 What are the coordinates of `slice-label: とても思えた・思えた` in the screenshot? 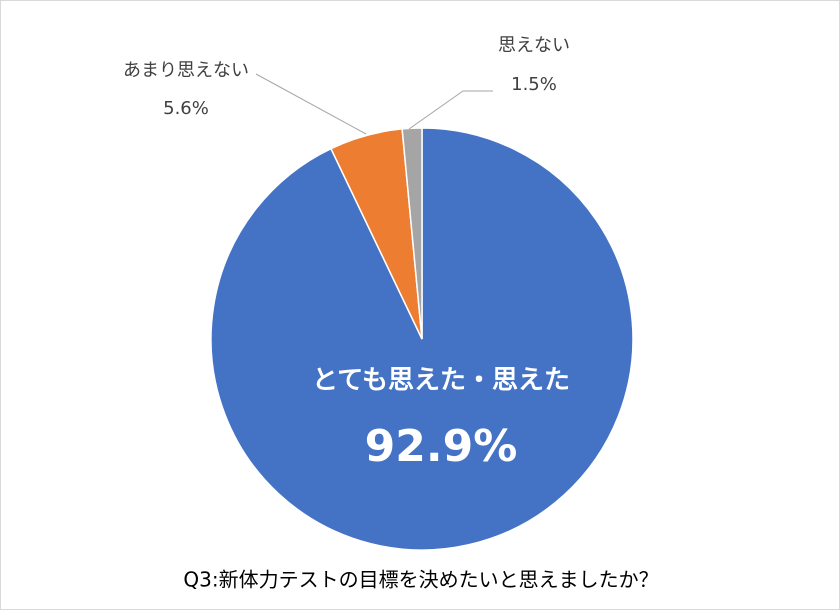 It's located at (441, 381).